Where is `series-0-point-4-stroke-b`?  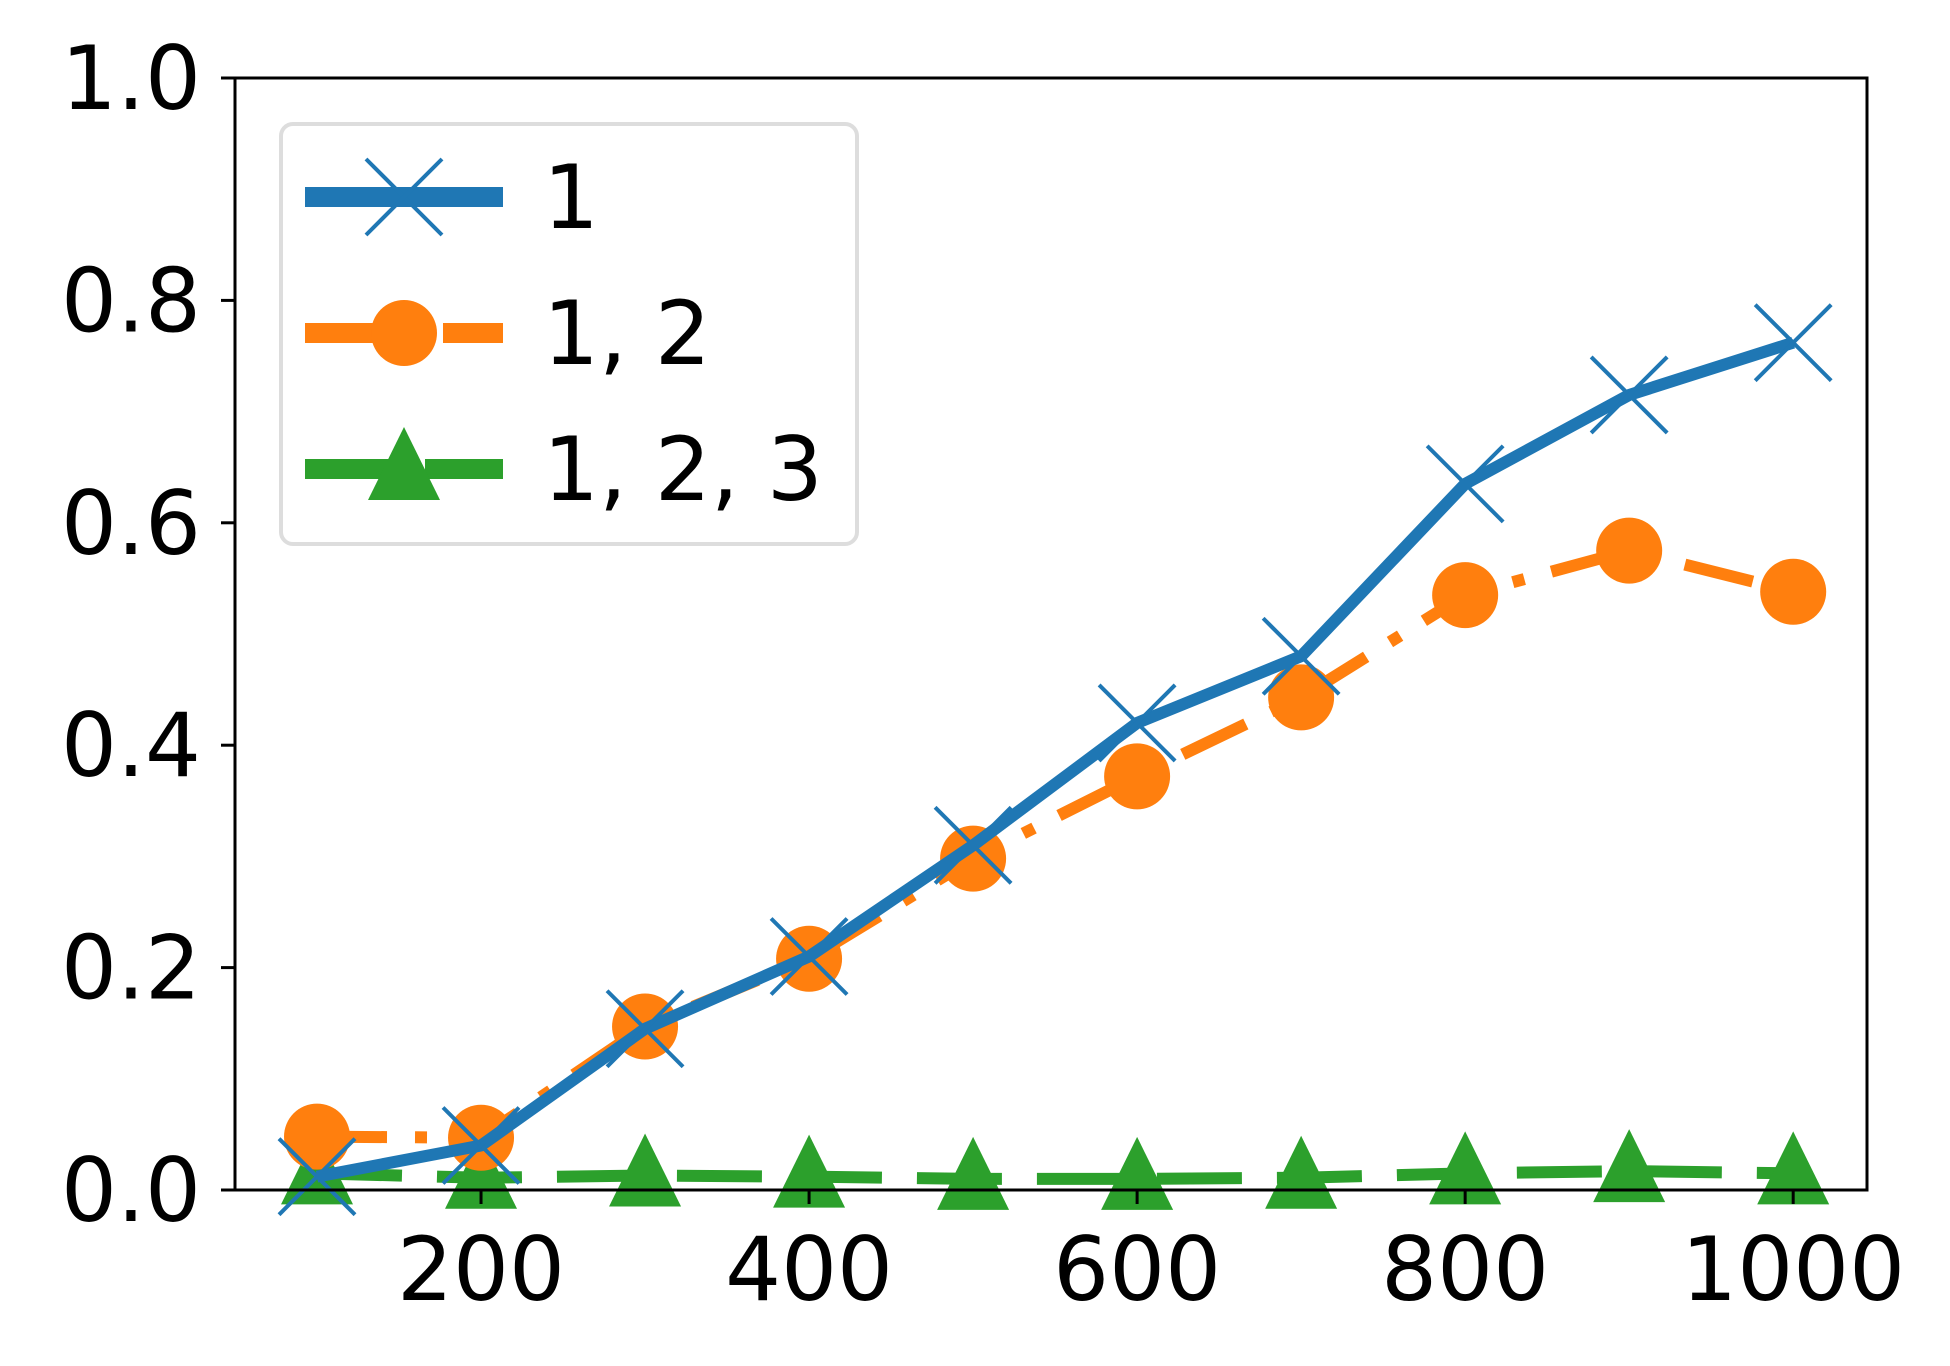
series-0-point-4-stroke-b is located at coordinates (973, 845).